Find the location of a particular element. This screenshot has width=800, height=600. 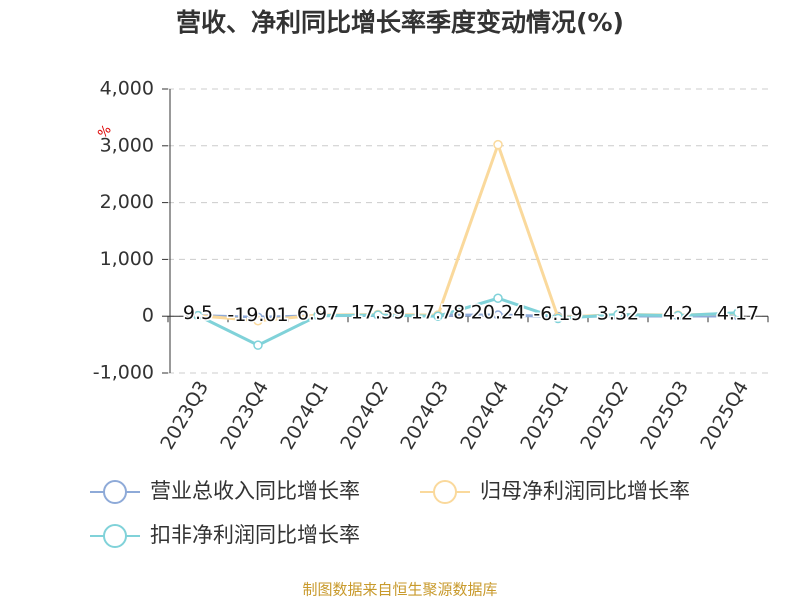

x-tick-label: 2025Q2 is located at coordinates (604, 415).